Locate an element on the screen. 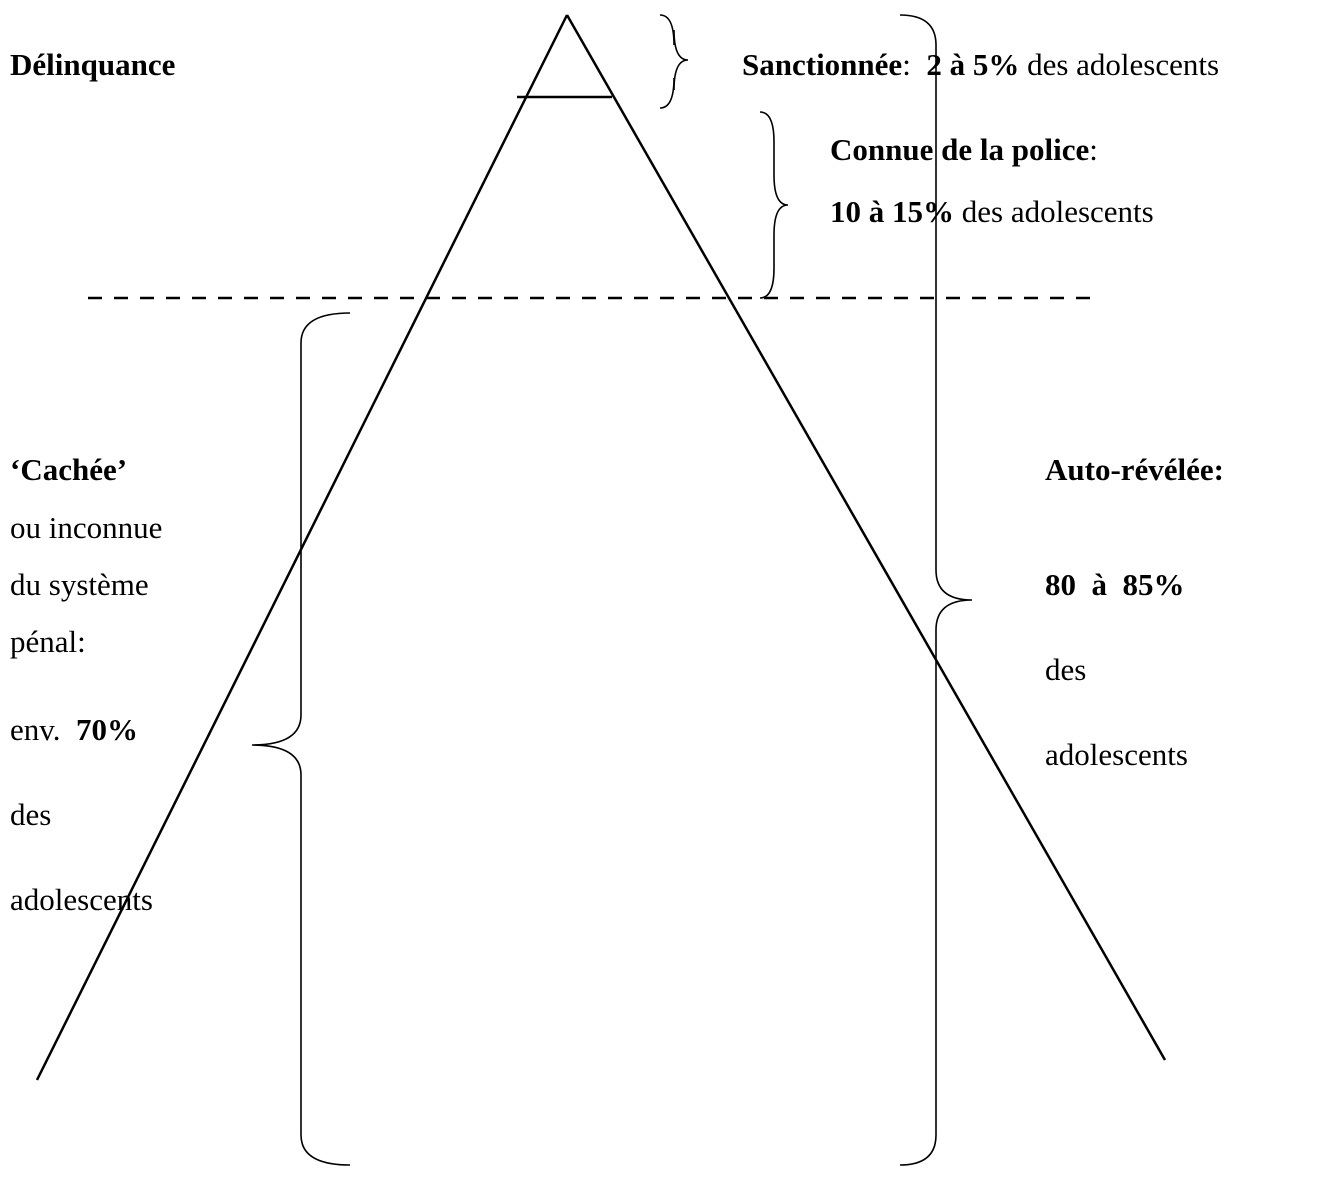 The width and height of the screenshot is (1321, 1185). hidden-line: pénal: is located at coordinates (48, 641).